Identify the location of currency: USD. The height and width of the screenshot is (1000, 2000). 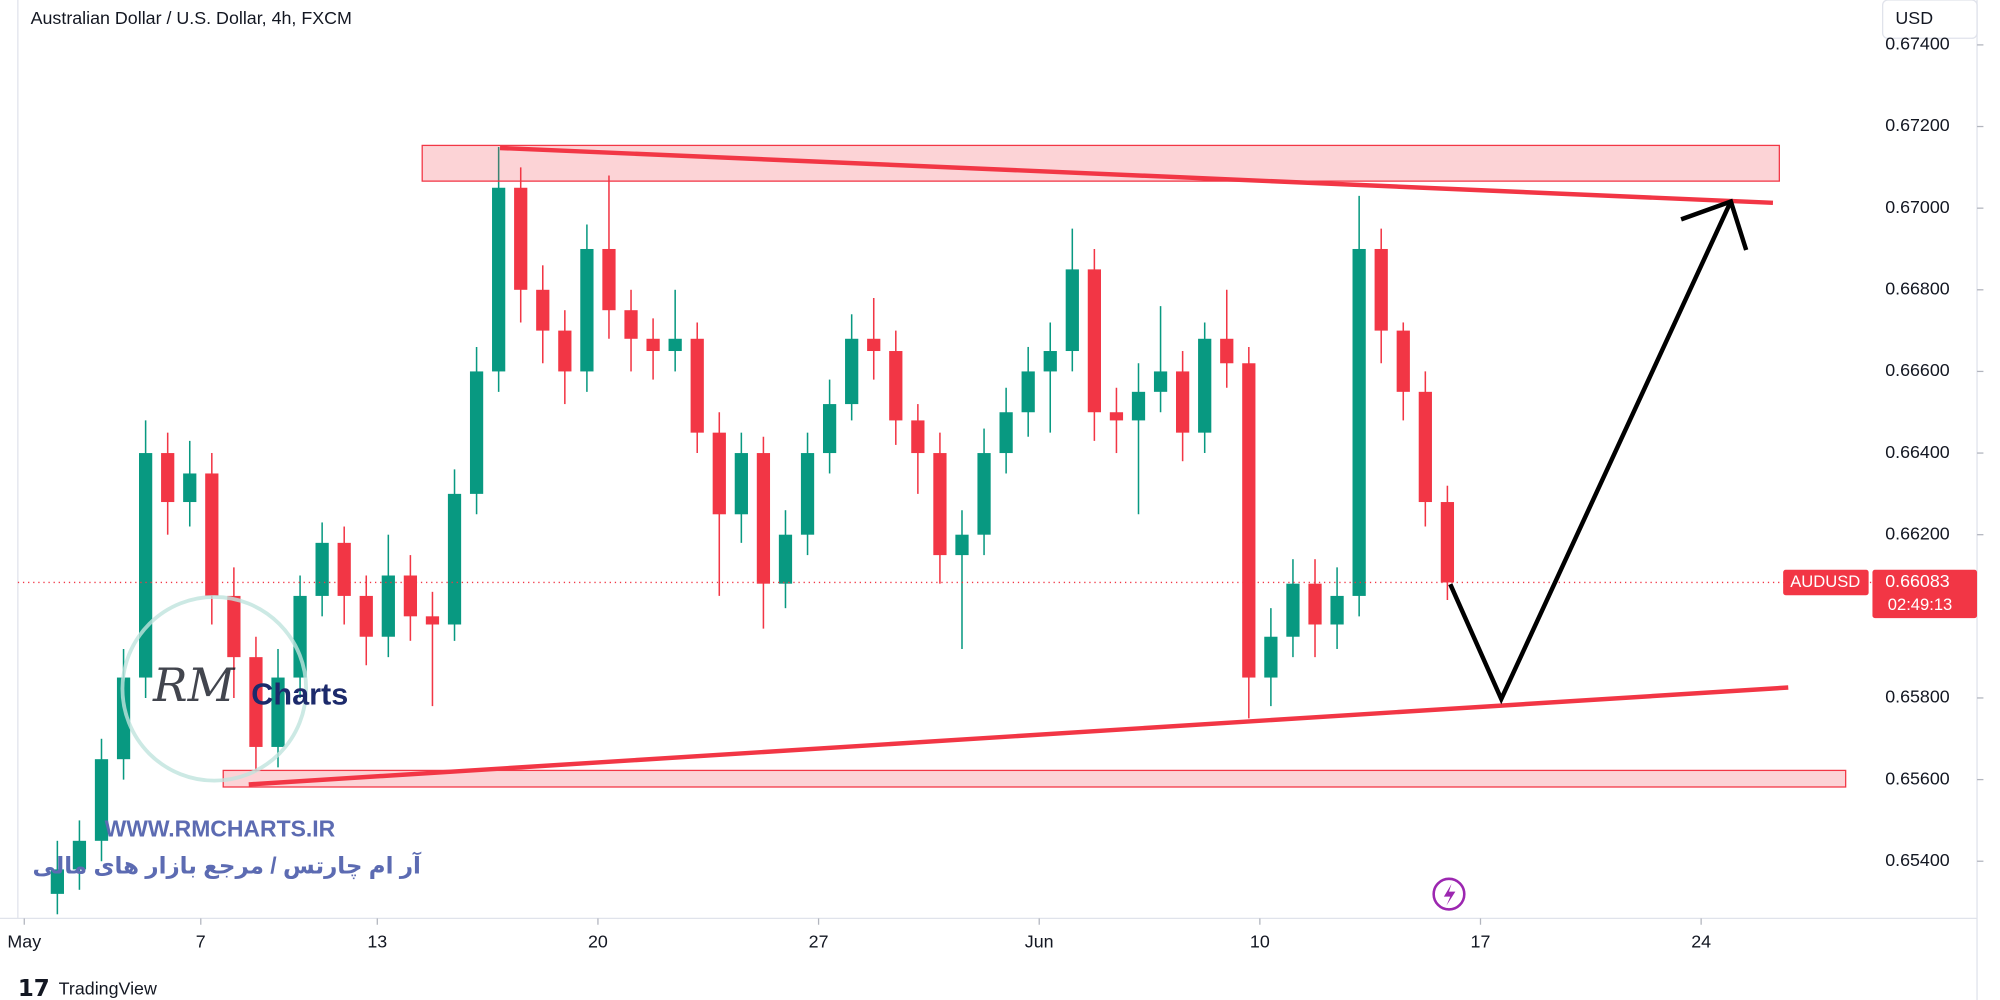
(1914, 18).